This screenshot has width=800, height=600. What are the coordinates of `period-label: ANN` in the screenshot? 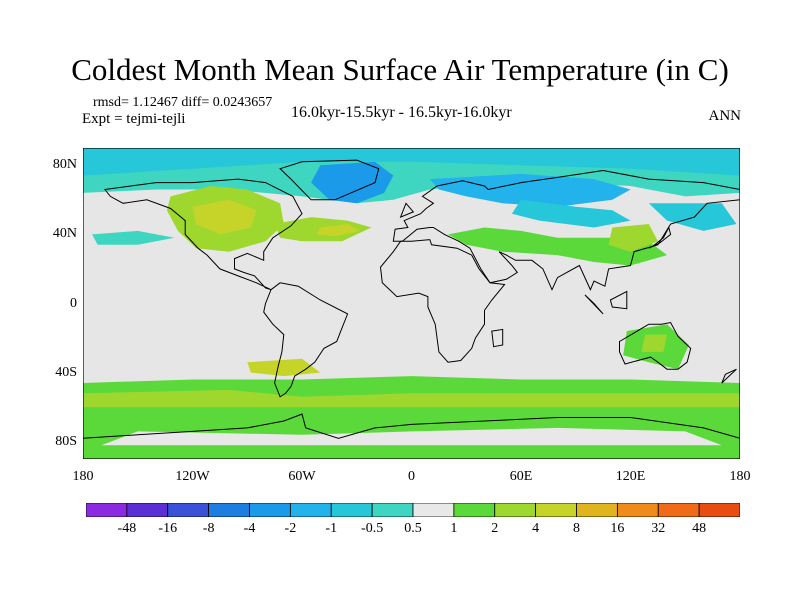 It's located at (725, 116).